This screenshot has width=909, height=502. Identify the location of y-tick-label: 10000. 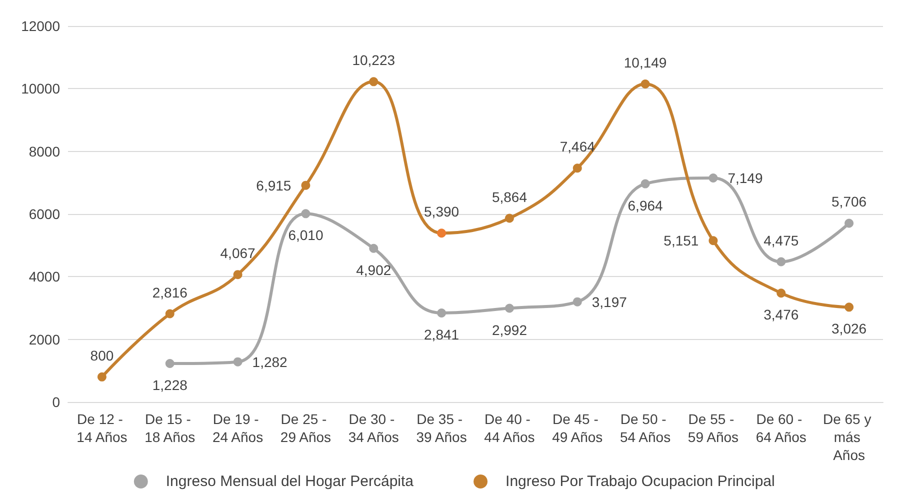
(40, 88).